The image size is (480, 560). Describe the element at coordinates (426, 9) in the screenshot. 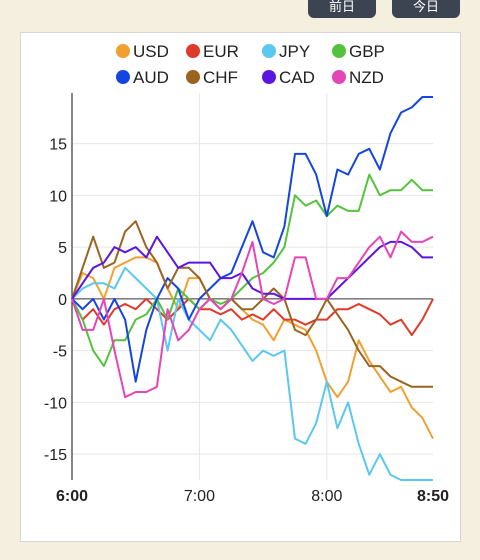

I see `today-button: 今日` at that location.